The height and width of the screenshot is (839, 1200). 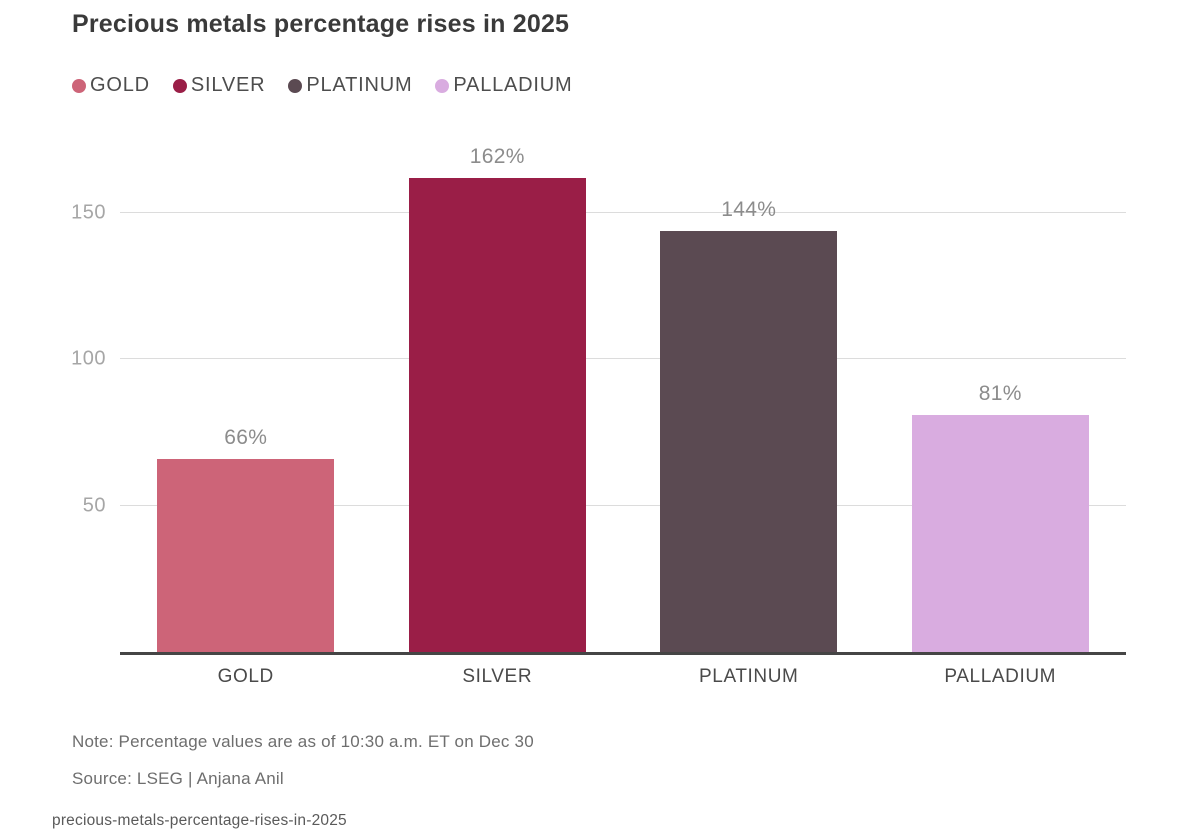 What do you see at coordinates (94, 505) in the screenshot?
I see `y-axis-tick-50: 50` at bounding box center [94, 505].